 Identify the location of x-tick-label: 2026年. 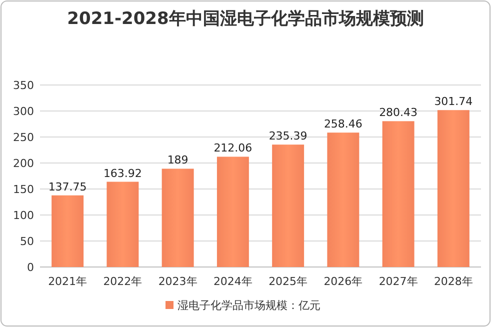
(343, 281).